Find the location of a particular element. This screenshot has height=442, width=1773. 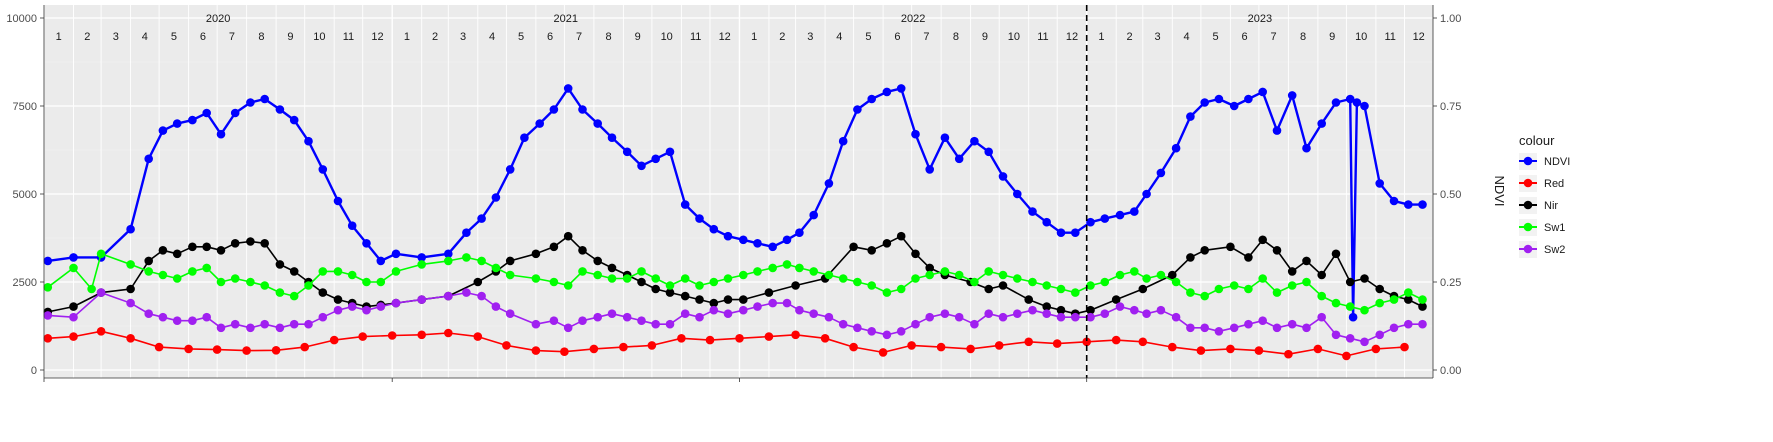

y-tick-label: 10000 is located at coordinates (21, 19).